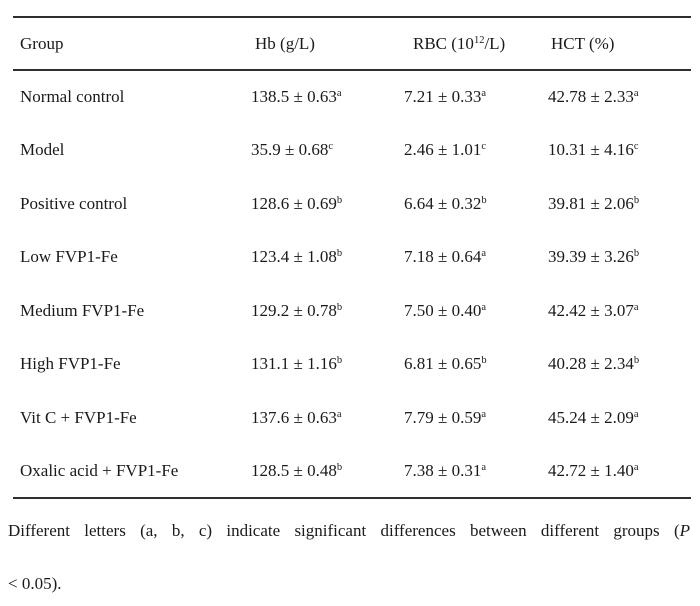 The image size is (700, 606). What do you see at coordinates (294, 97) in the screenshot?
I see `hb-value: 138.5 ± 0.63` at bounding box center [294, 97].